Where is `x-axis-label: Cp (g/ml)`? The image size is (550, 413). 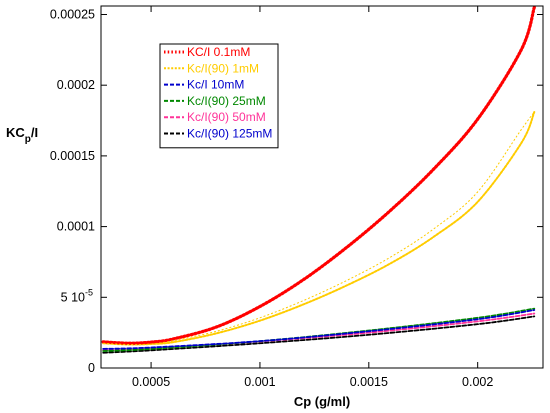 x-axis-label: Cp (g/ml) is located at coordinates (322, 401).